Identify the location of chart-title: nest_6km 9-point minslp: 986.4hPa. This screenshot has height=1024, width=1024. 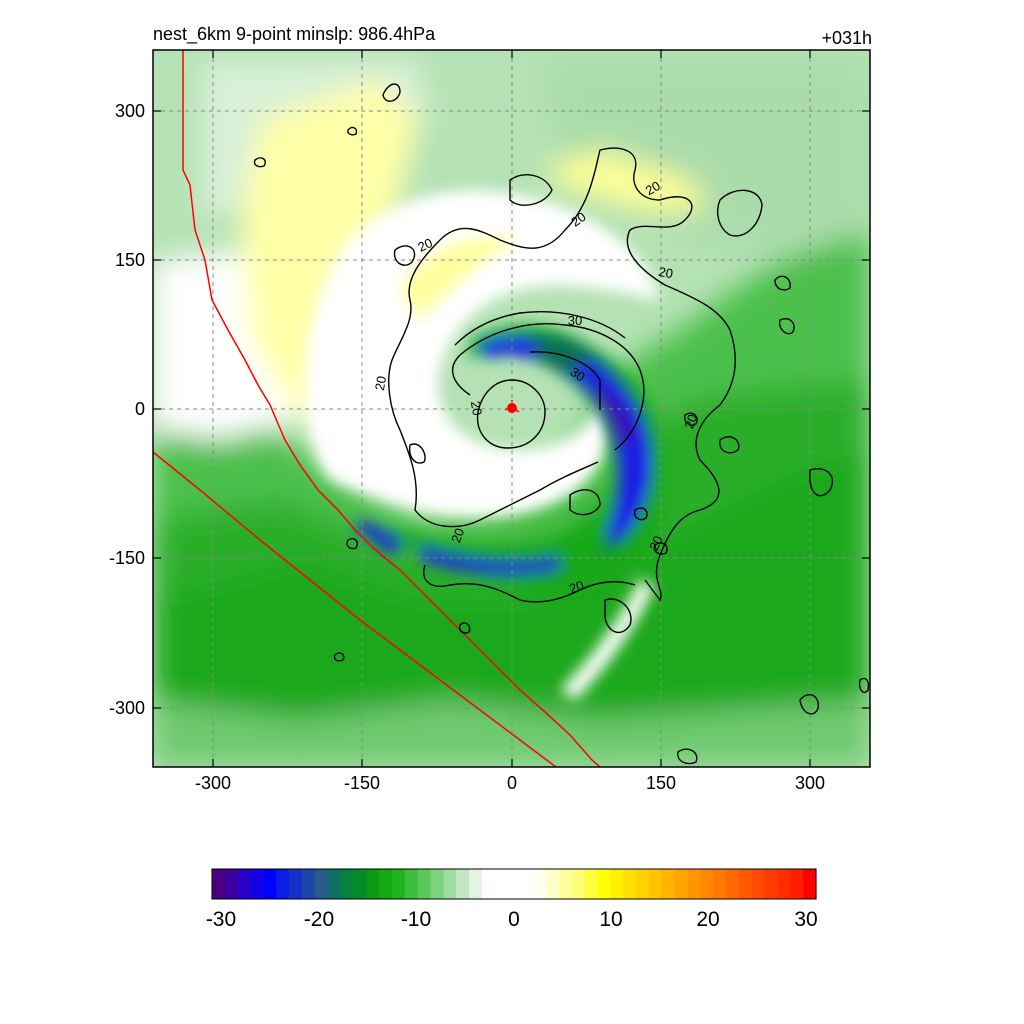
(294, 34).